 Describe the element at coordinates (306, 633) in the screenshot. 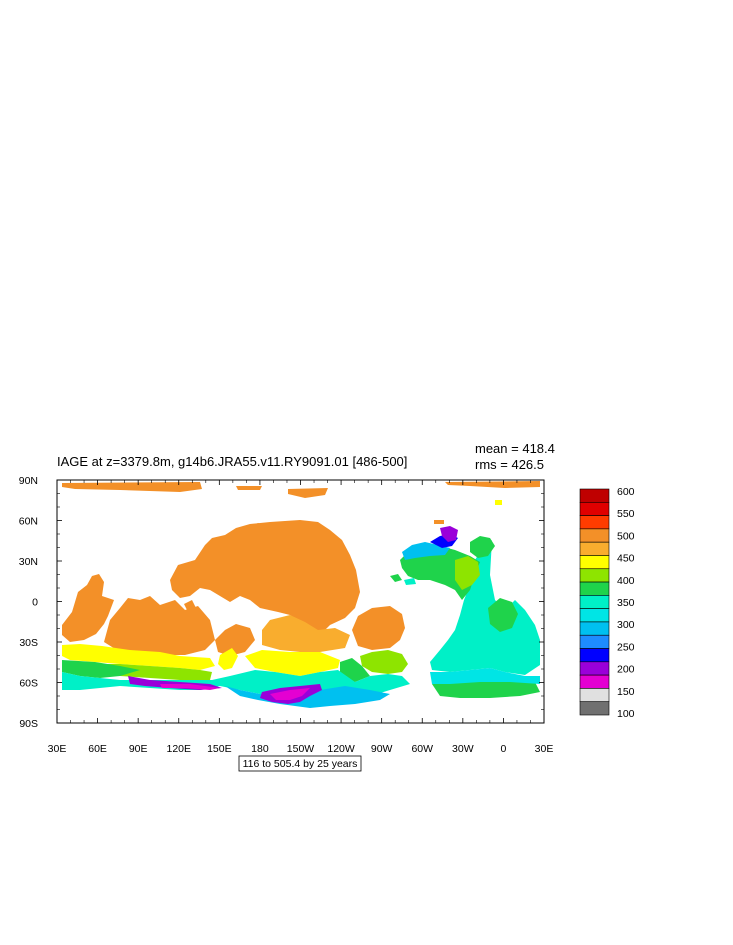

I see `field-south-pacific-light` at that location.